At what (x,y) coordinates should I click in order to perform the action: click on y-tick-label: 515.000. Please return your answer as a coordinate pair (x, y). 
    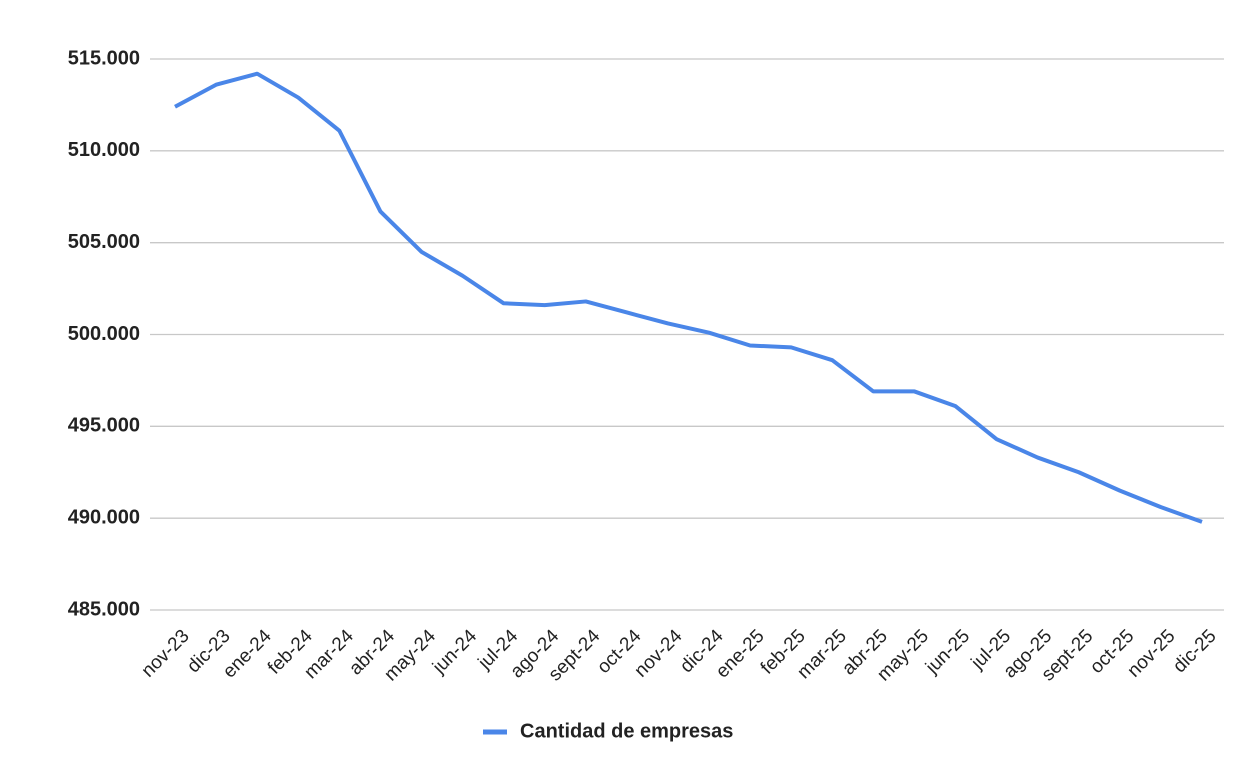
    Looking at the image, I should click on (104, 58).